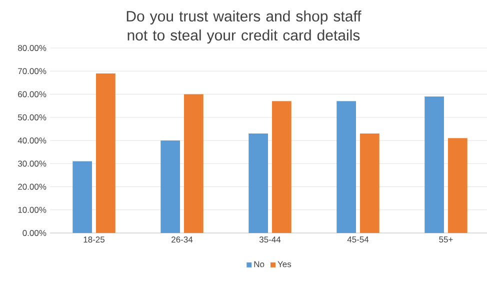 This screenshot has height=297, width=487. I want to click on x-tick-label: 18-25, so click(94, 239).